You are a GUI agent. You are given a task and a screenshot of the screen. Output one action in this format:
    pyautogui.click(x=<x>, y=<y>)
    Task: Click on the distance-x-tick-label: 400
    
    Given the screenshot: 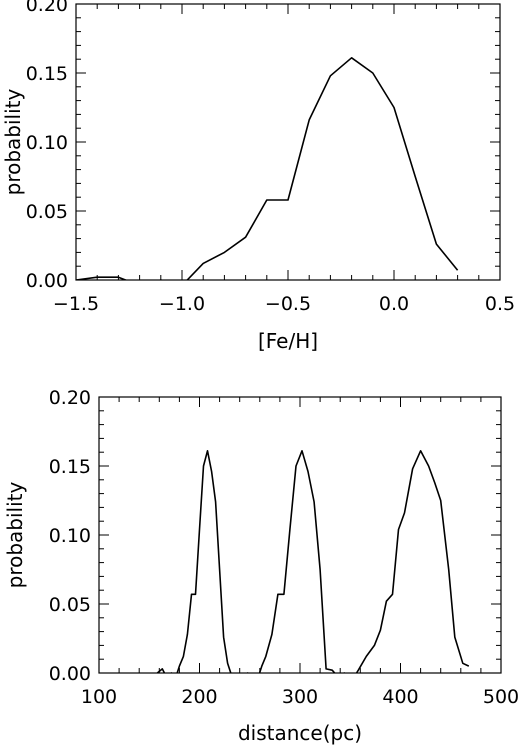 What is the action you would take?
    pyautogui.click(x=400, y=697)
    